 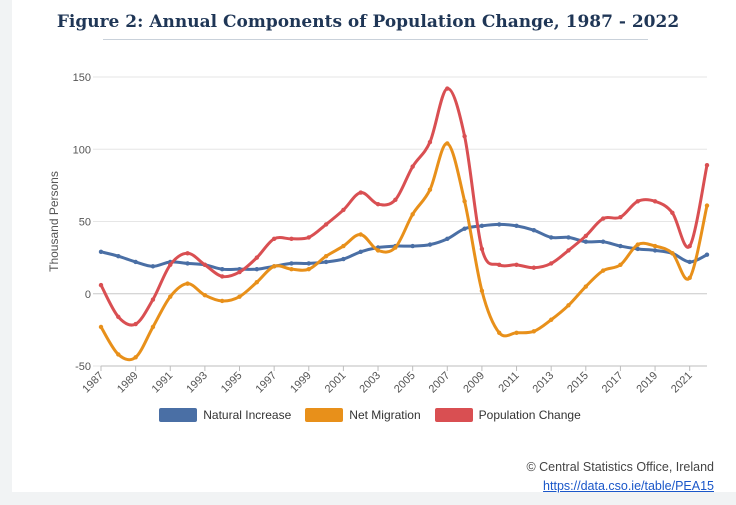 What do you see at coordinates (453, 415) in the screenshot?
I see `legend-swatch-population-change` at bounding box center [453, 415].